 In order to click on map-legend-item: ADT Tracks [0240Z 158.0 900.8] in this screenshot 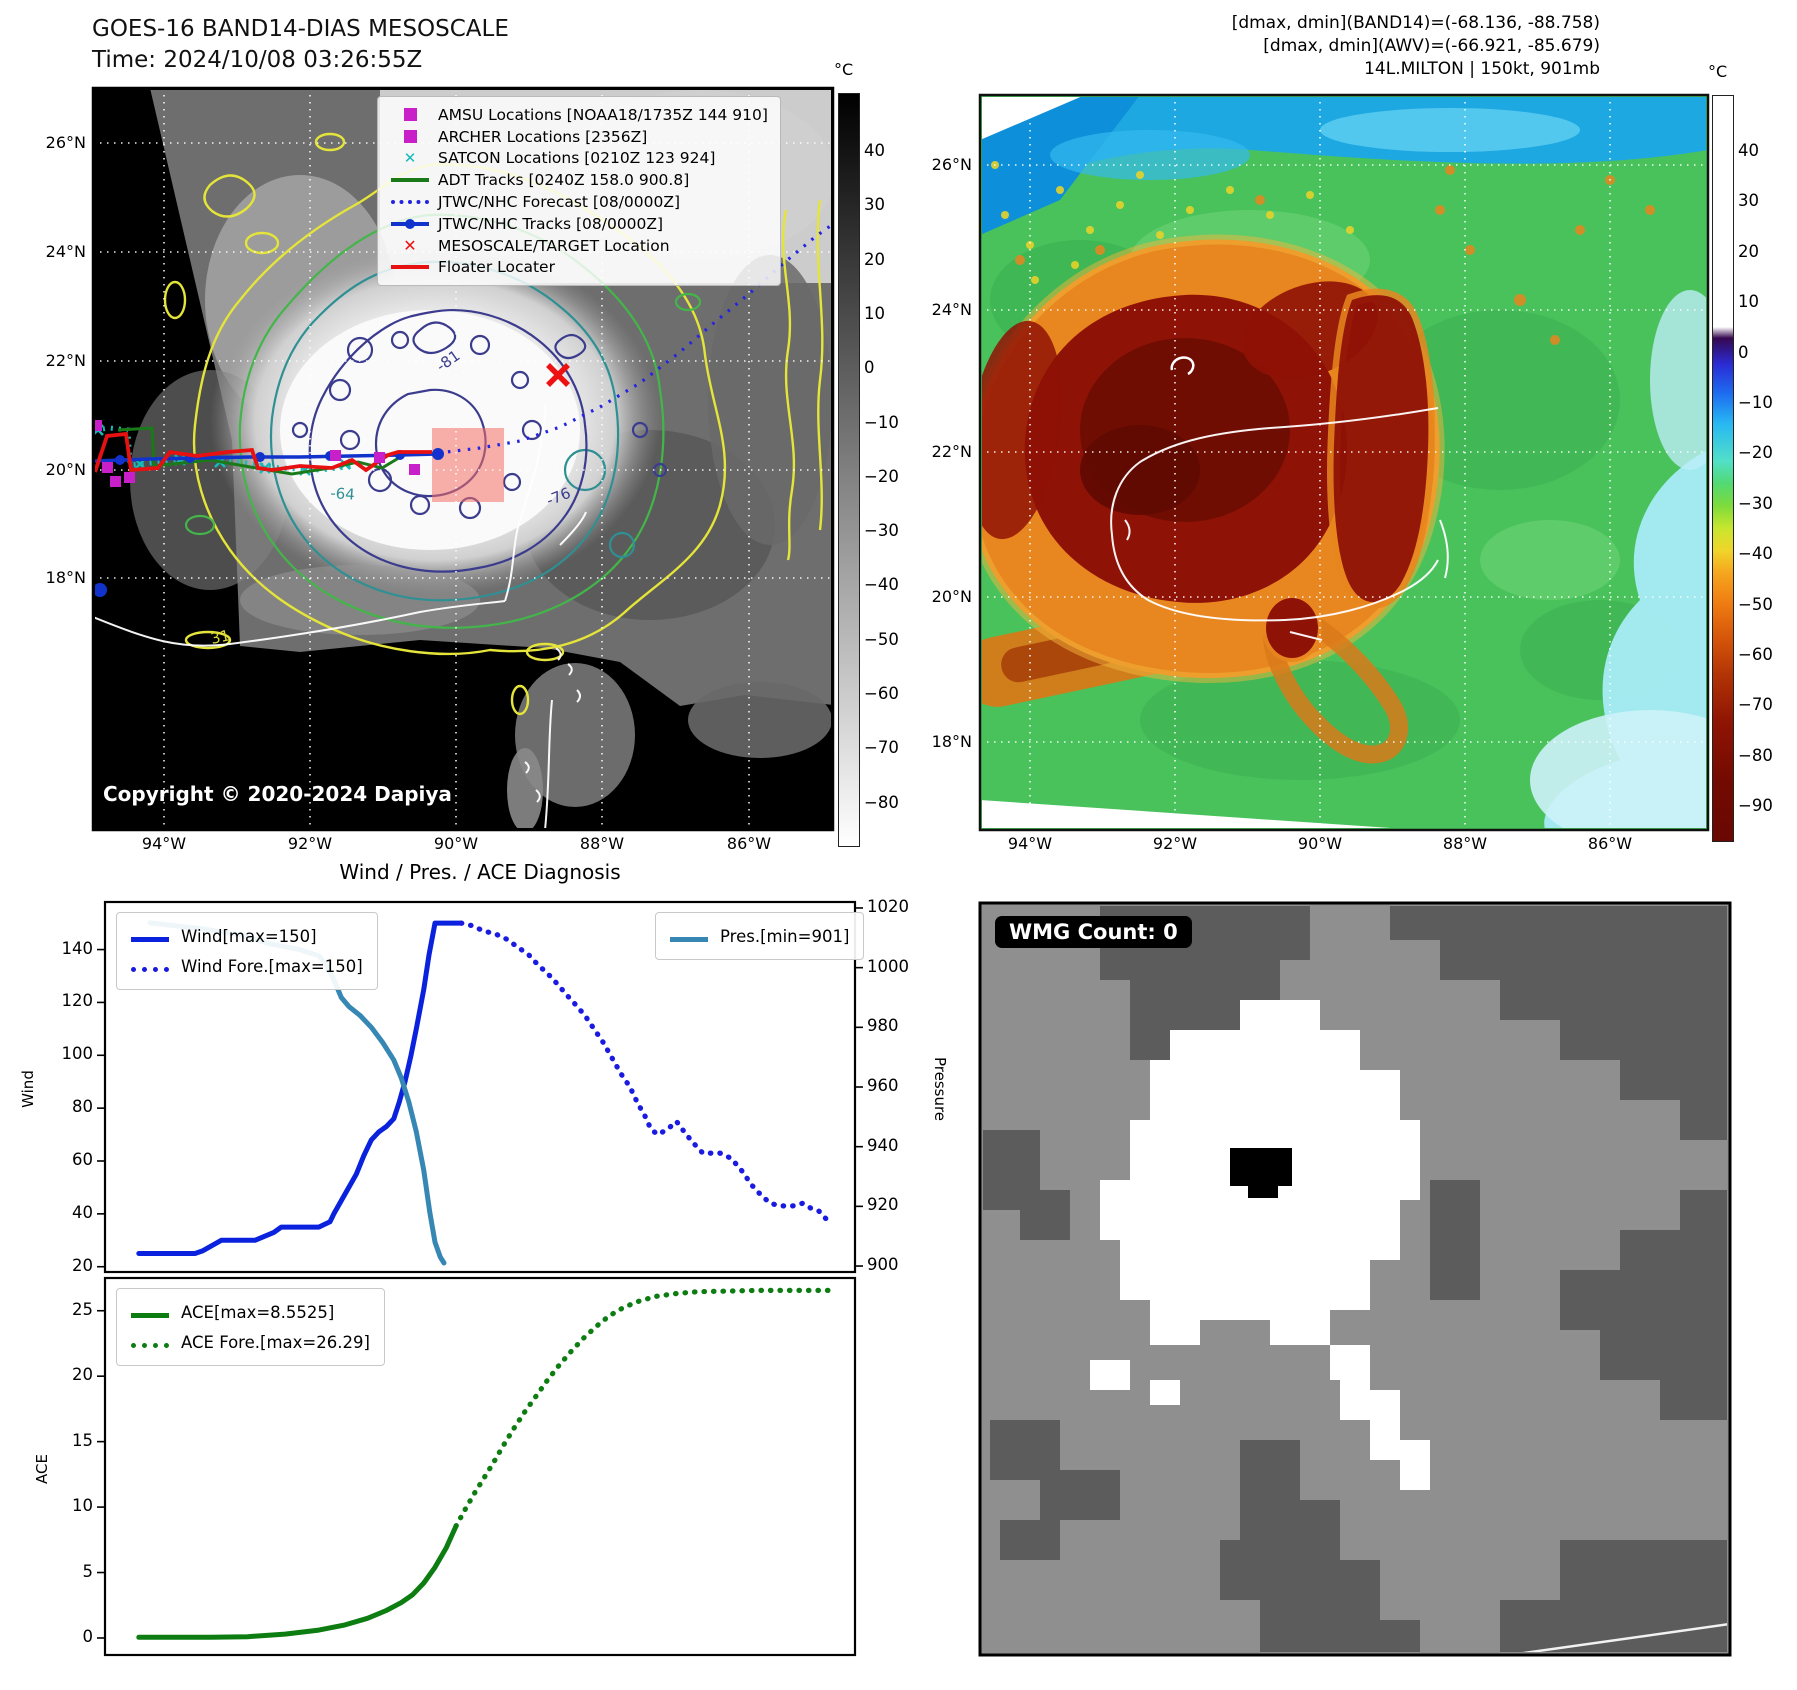, I will do `click(578, 180)`.